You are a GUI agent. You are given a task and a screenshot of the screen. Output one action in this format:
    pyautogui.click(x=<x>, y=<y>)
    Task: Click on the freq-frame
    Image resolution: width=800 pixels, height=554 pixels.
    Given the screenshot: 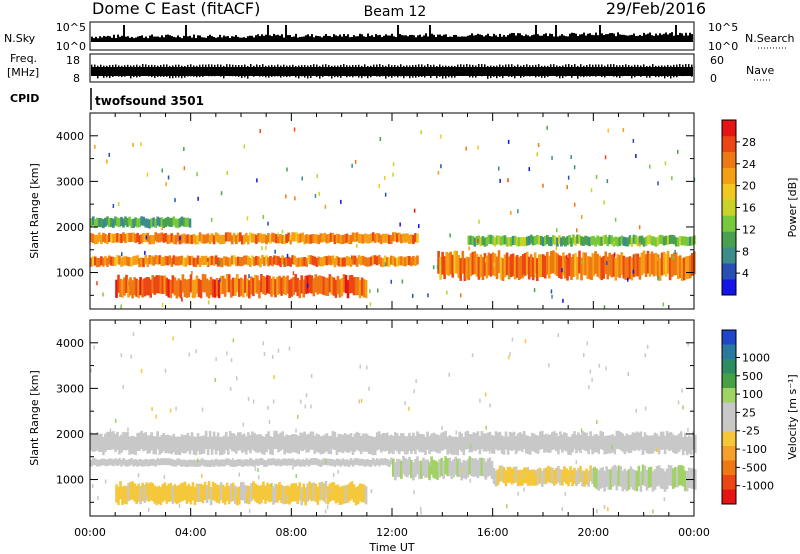 What is the action you would take?
    pyautogui.click(x=392, y=68)
    